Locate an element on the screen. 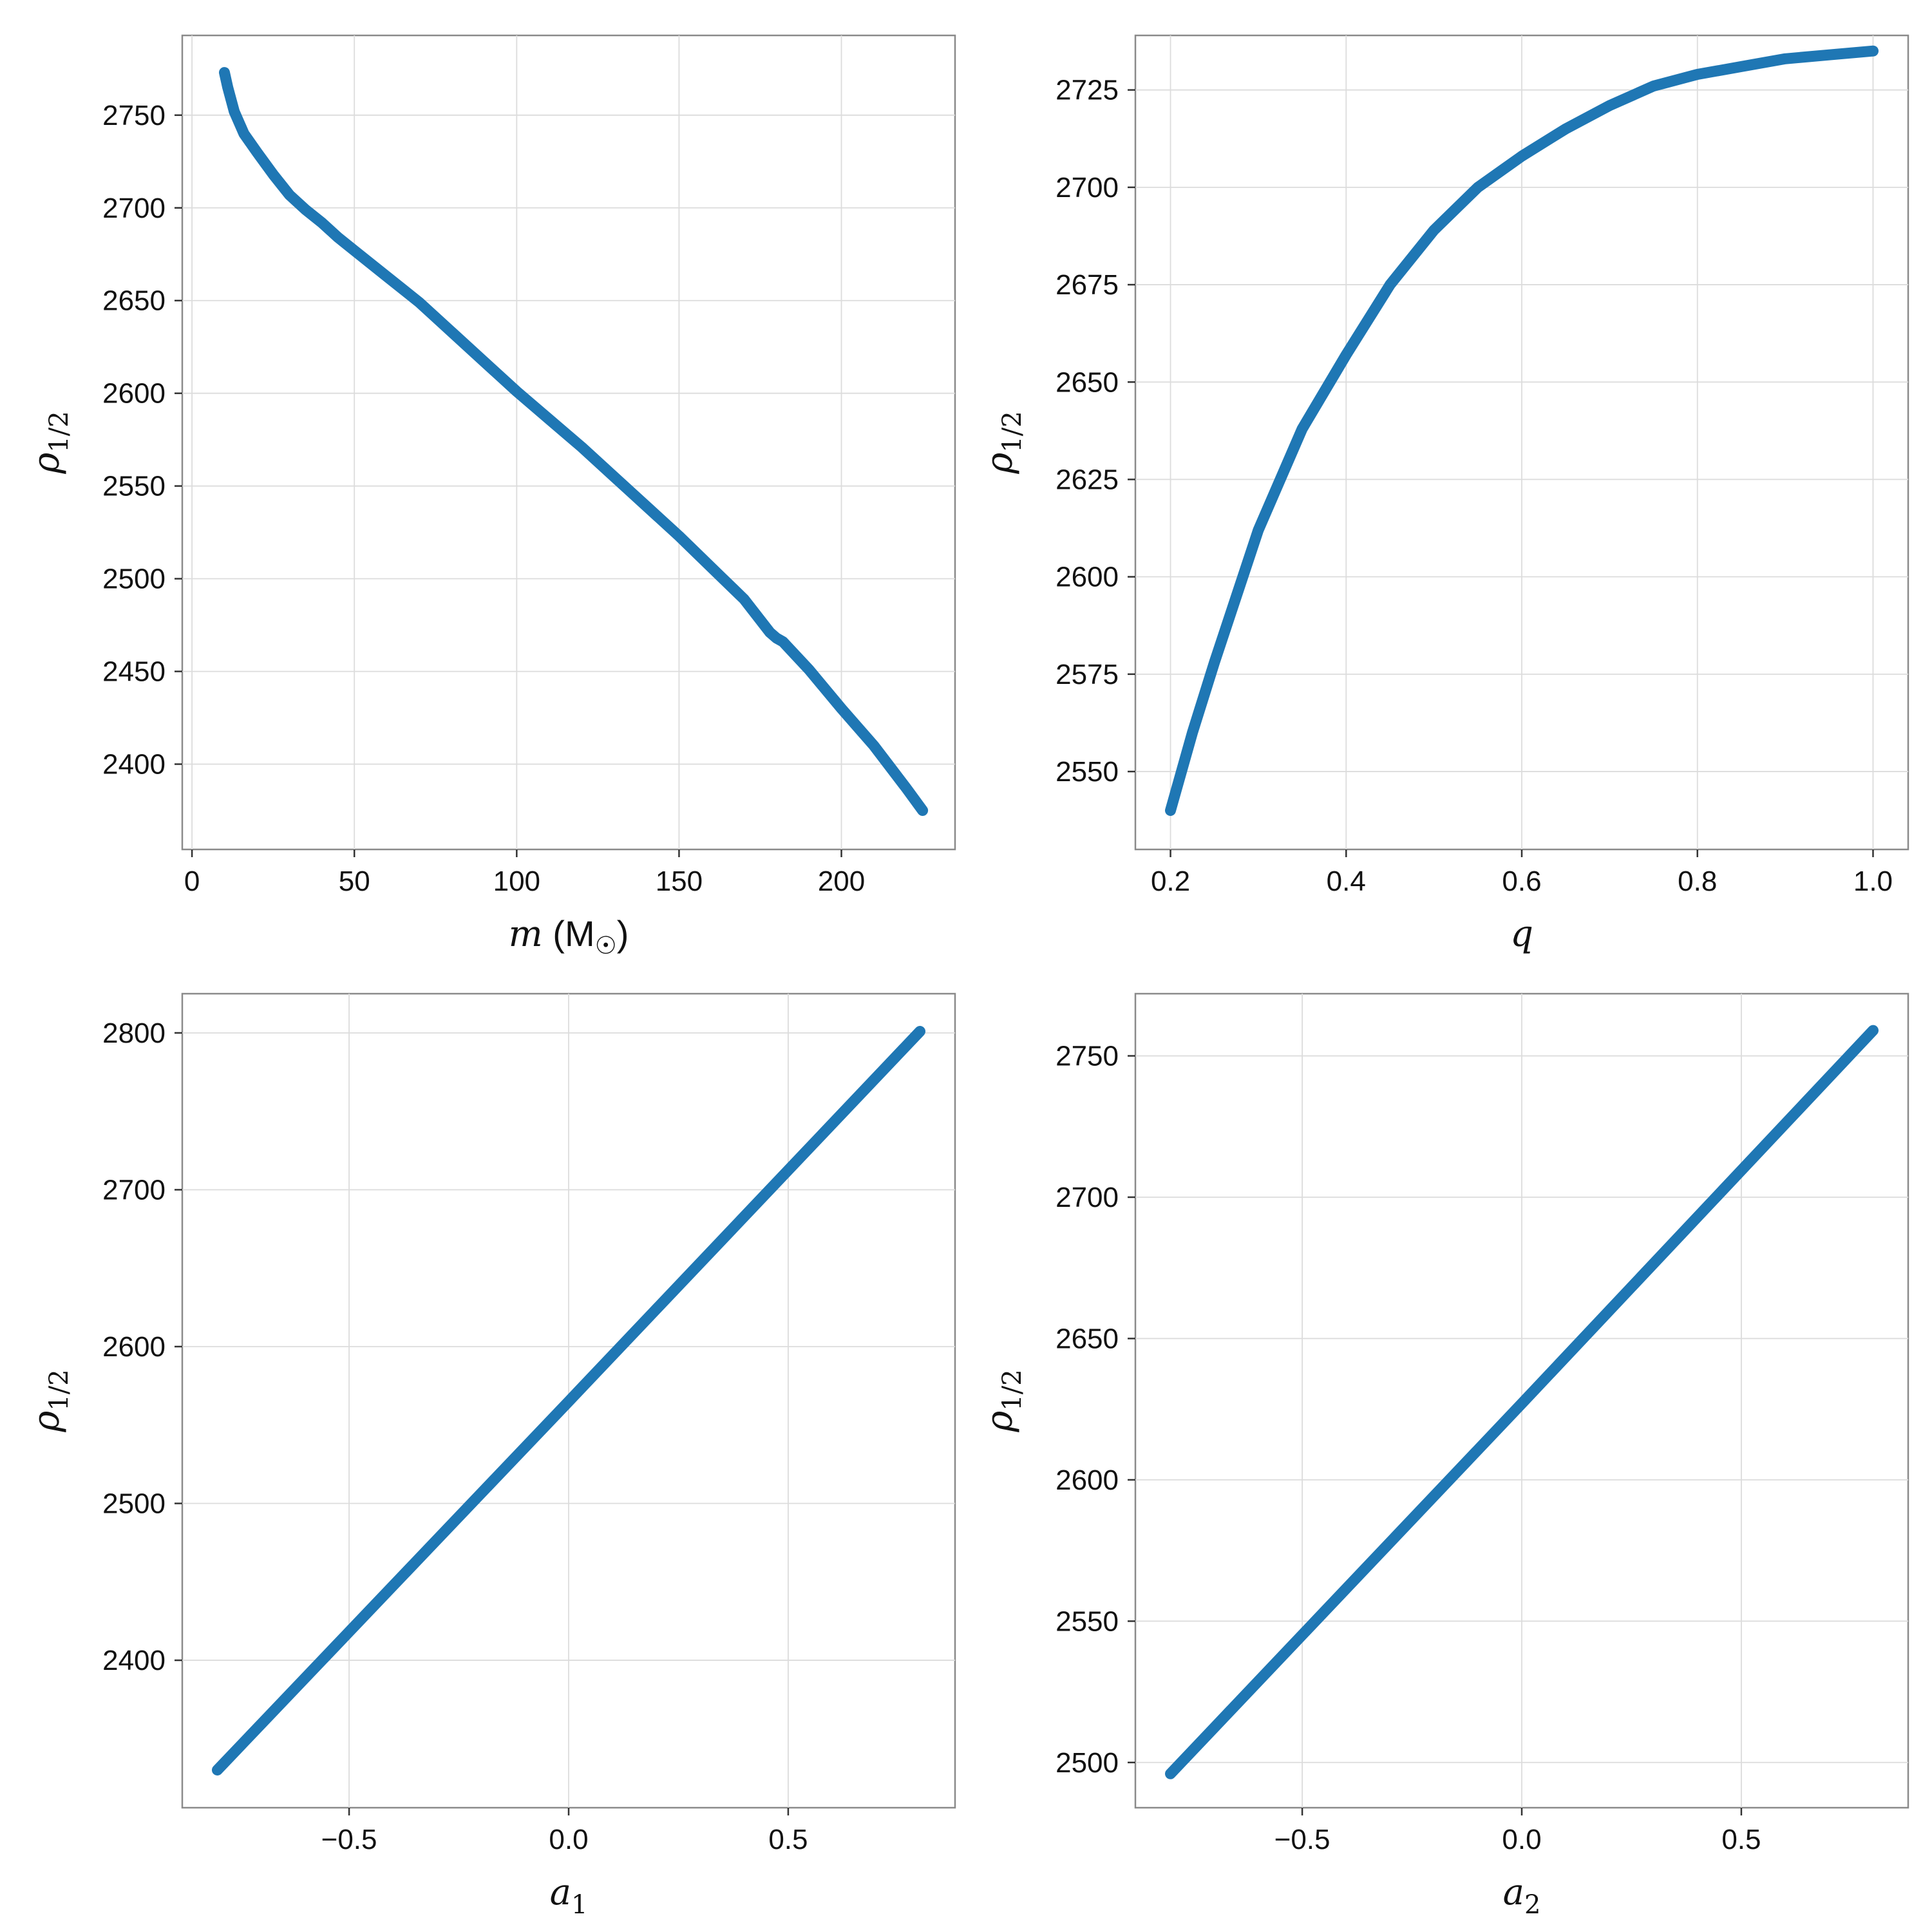 This screenshot has width=1932, height=1932. chart-2-y-axis-label-var: ρ is located at coordinates (47, 1422).